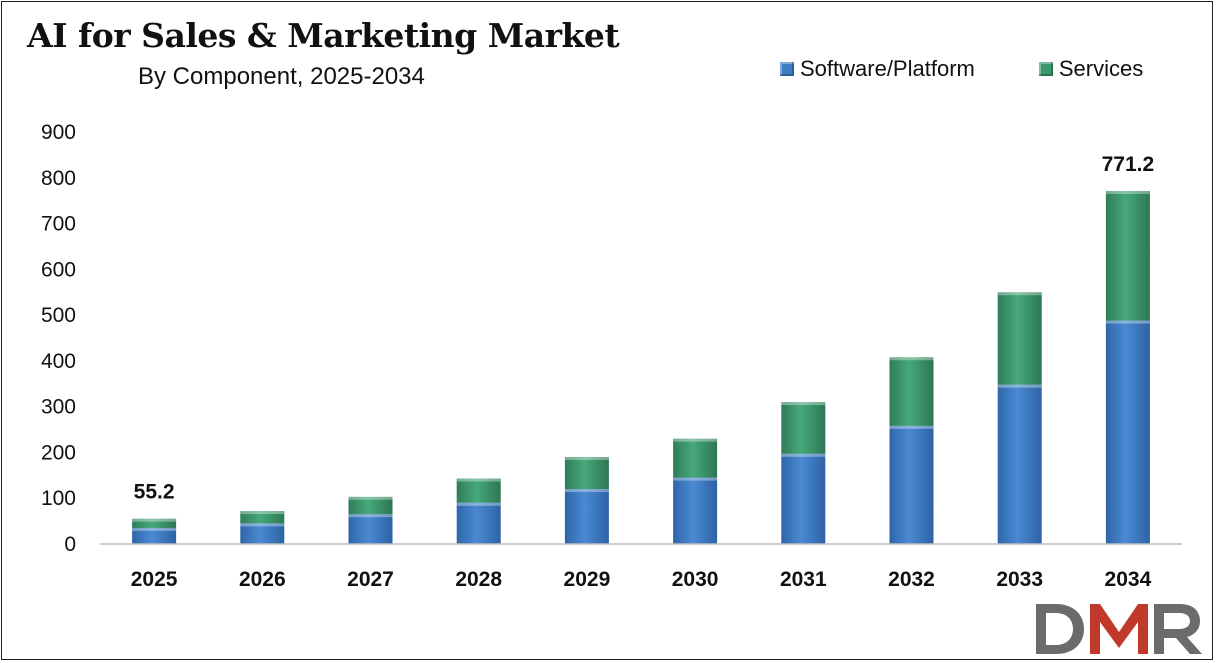  Describe the element at coordinates (587, 579) in the screenshot. I see `x-tick-label: 2029` at that location.